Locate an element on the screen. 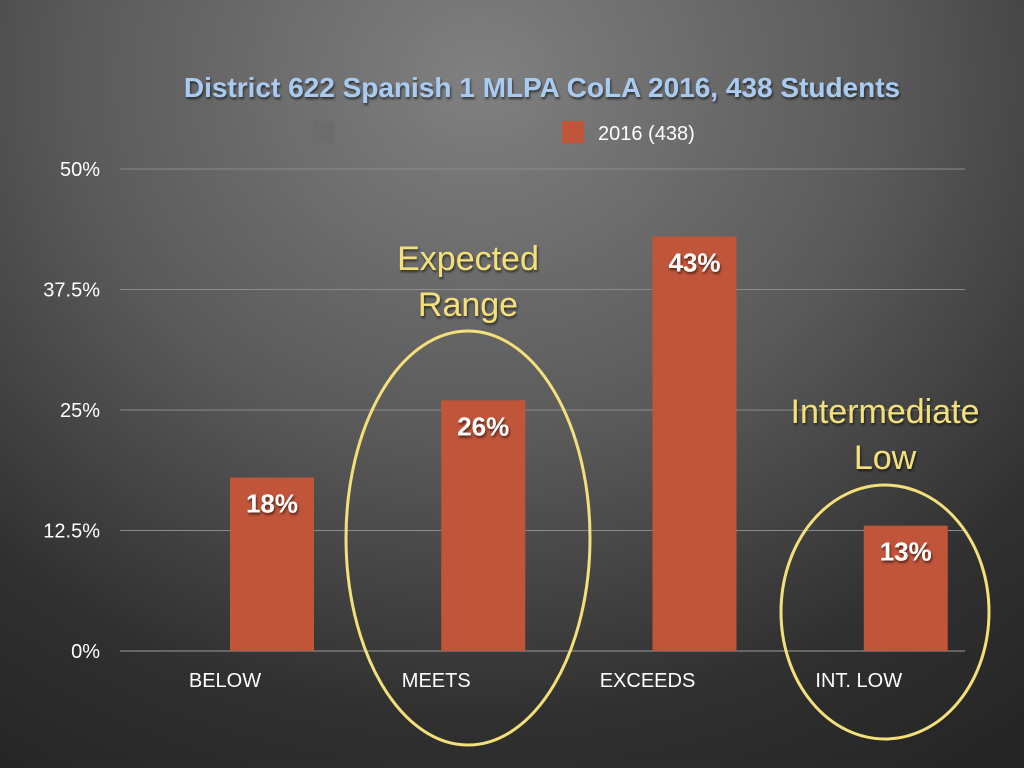  x-category-label: EXCEEDS is located at coordinates (648, 681).